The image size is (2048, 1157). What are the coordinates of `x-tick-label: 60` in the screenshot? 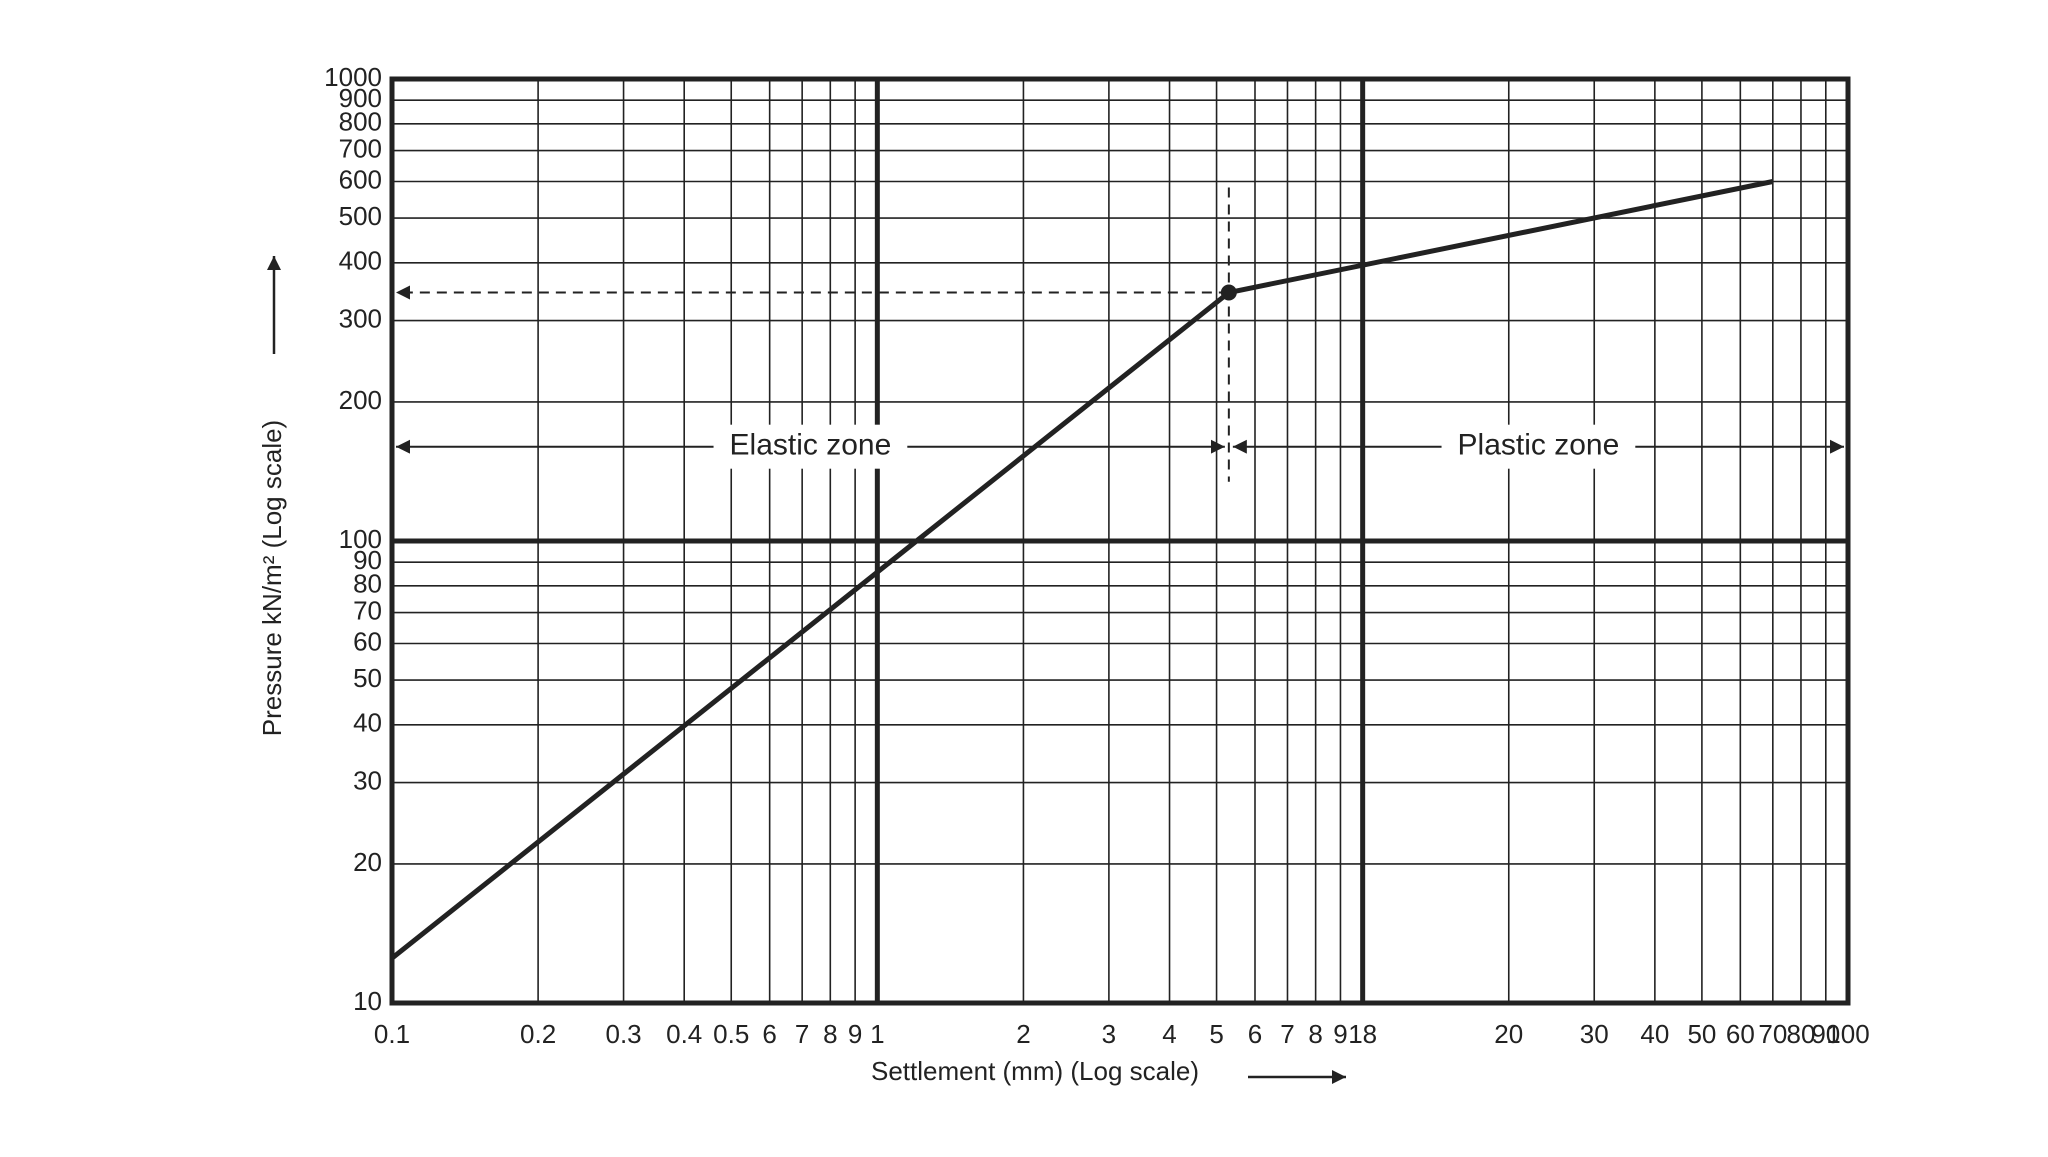 It's located at (1740, 1034).